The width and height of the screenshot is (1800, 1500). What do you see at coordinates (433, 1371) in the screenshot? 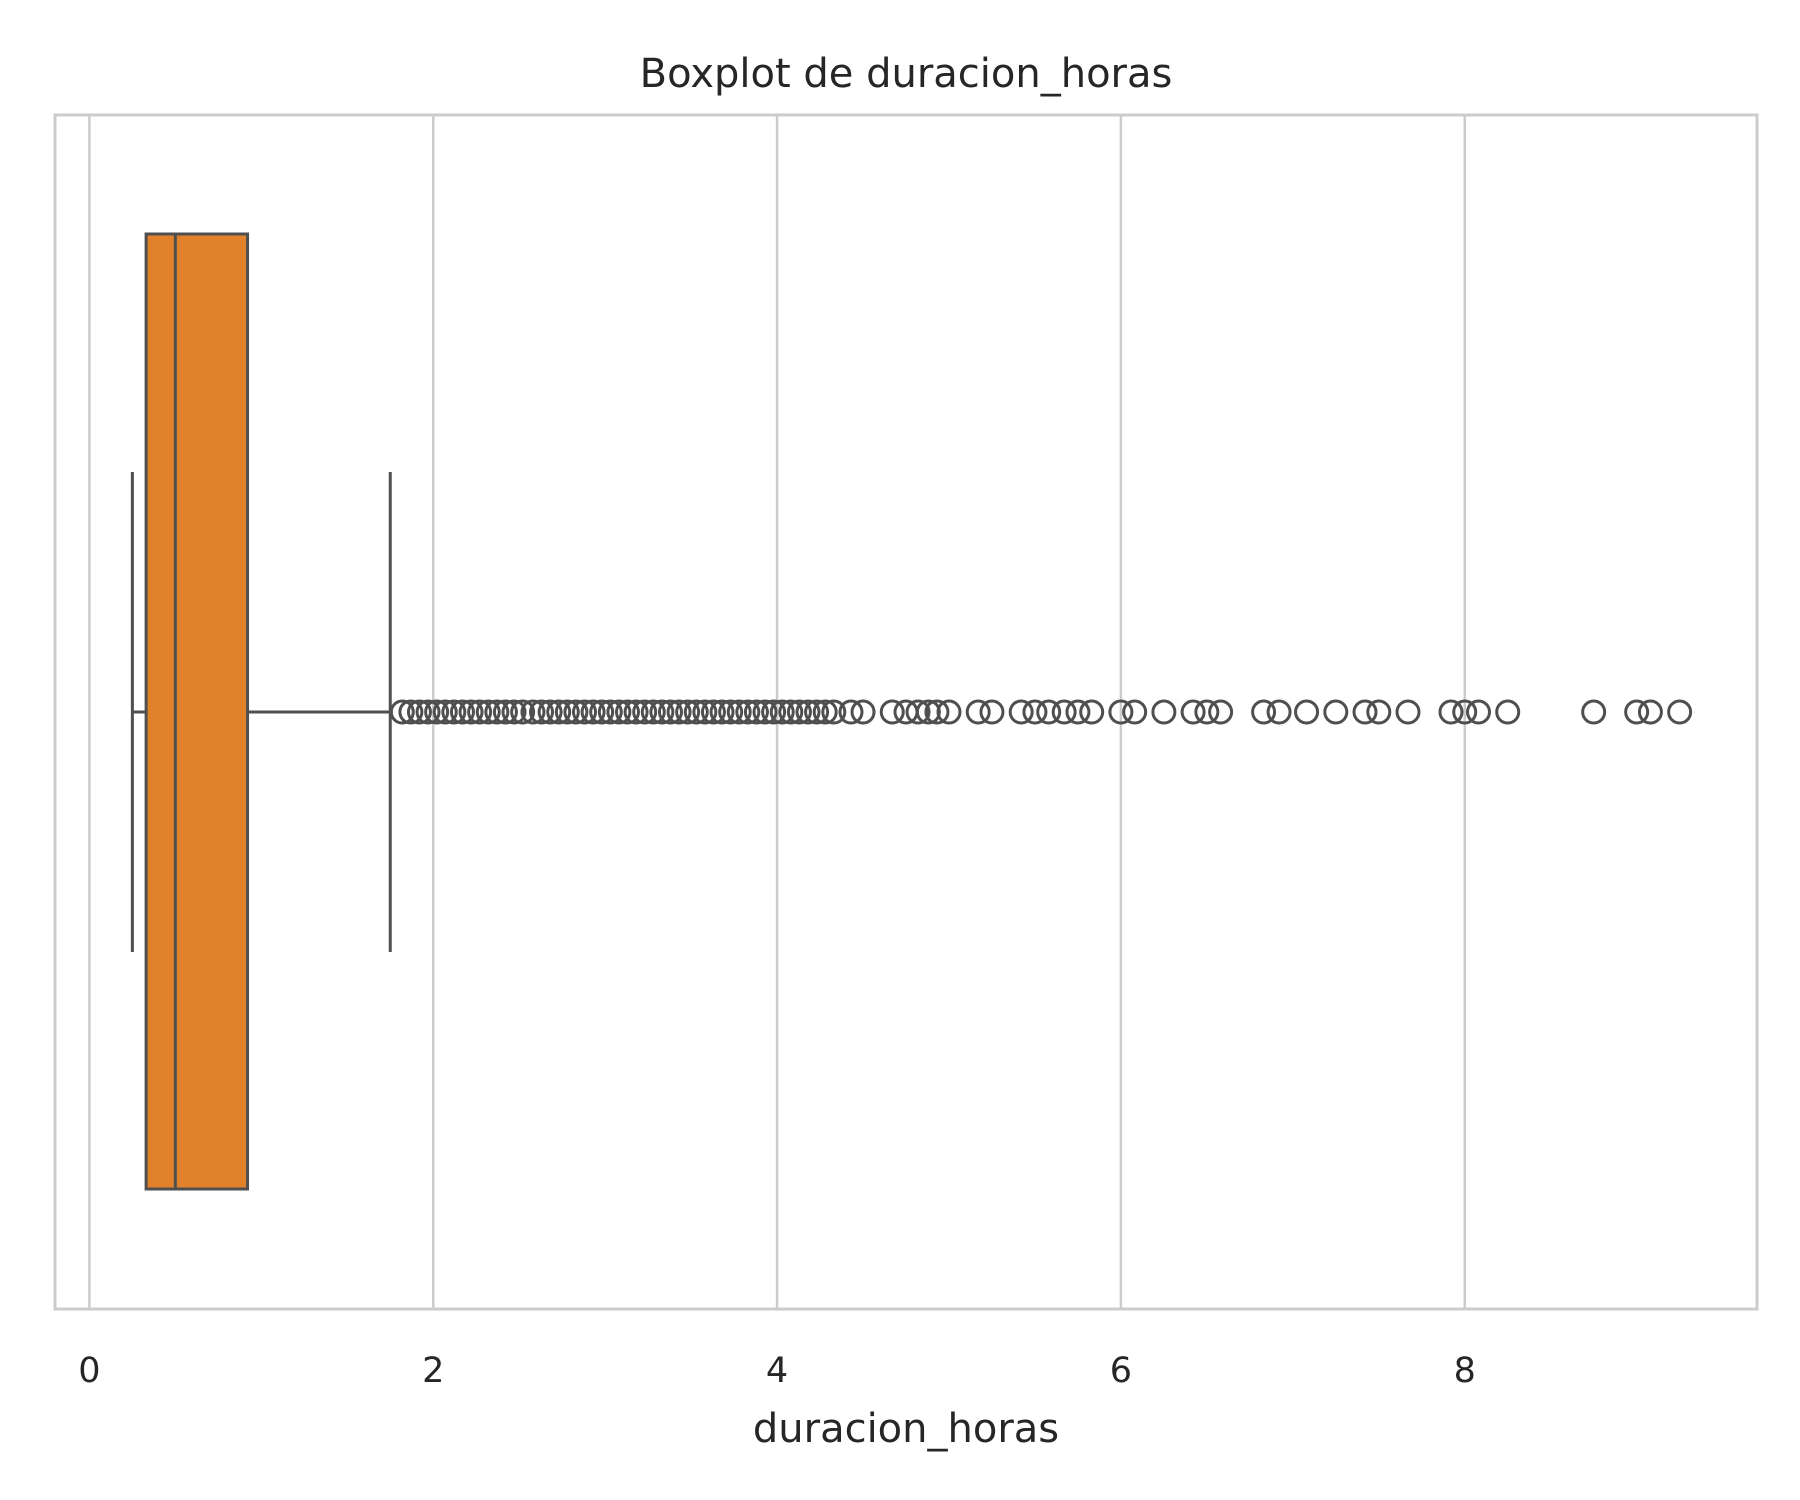
I see `x-tick-label-2: 2` at bounding box center [433, 1371].